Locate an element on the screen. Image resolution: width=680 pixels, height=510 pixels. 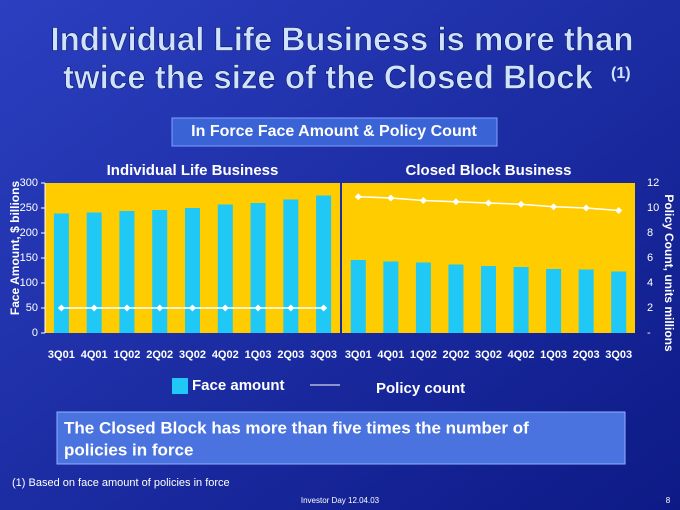
y-tick-label: 300 is located at coordinates (29, 183).